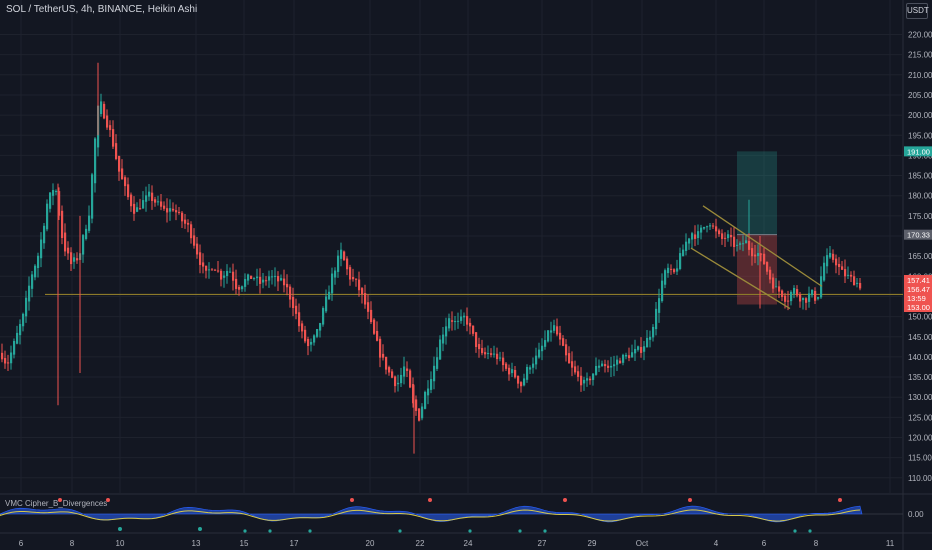 This screenshot has height=550, width=932. What do you see at coordinates (816, 543) in the screenshot?
I see `x-tick-label: 8` at bounding box center [816, 543].